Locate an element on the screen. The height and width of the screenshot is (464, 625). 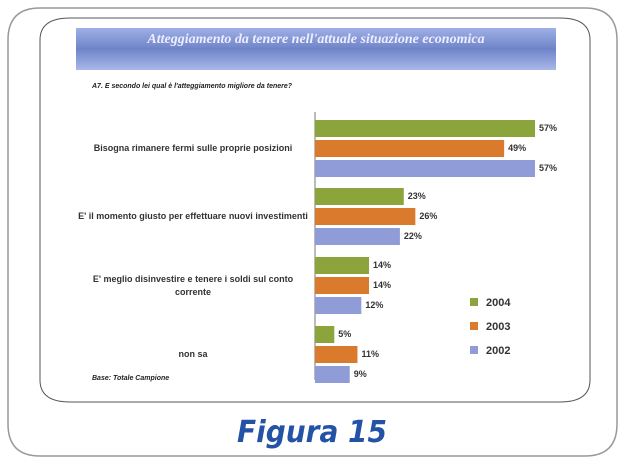
title-banner is located at coordinates (316, 49).